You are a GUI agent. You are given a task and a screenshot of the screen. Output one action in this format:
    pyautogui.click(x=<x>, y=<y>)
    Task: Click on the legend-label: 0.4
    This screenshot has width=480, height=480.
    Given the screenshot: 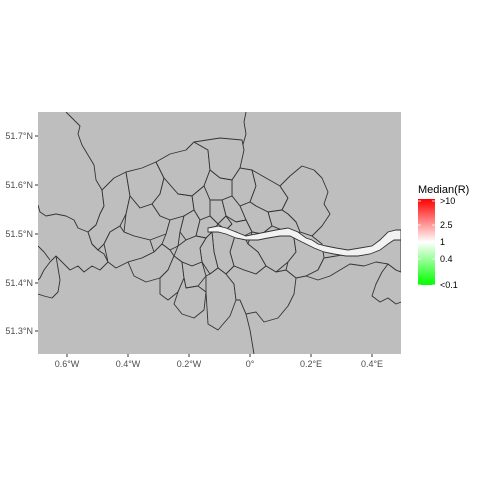 What is the action you would take?
    pyautogui.click(x=446, y=259)
    